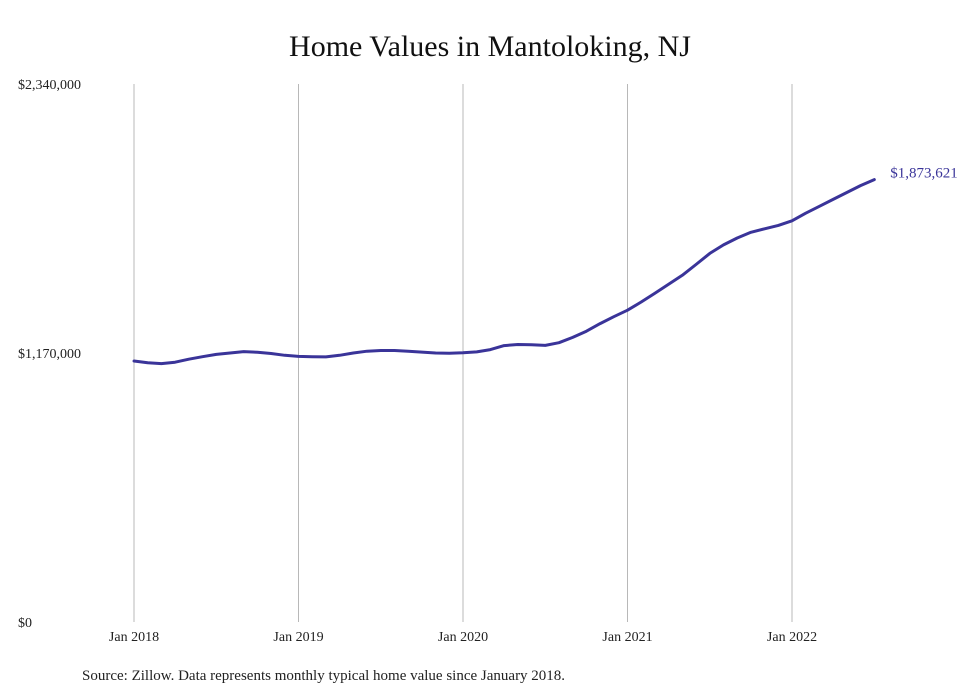 Image resolution: width=980 pixels, height=699 pixels. I want to click on x-tick-label: Jan 2018, so click(134, 637).